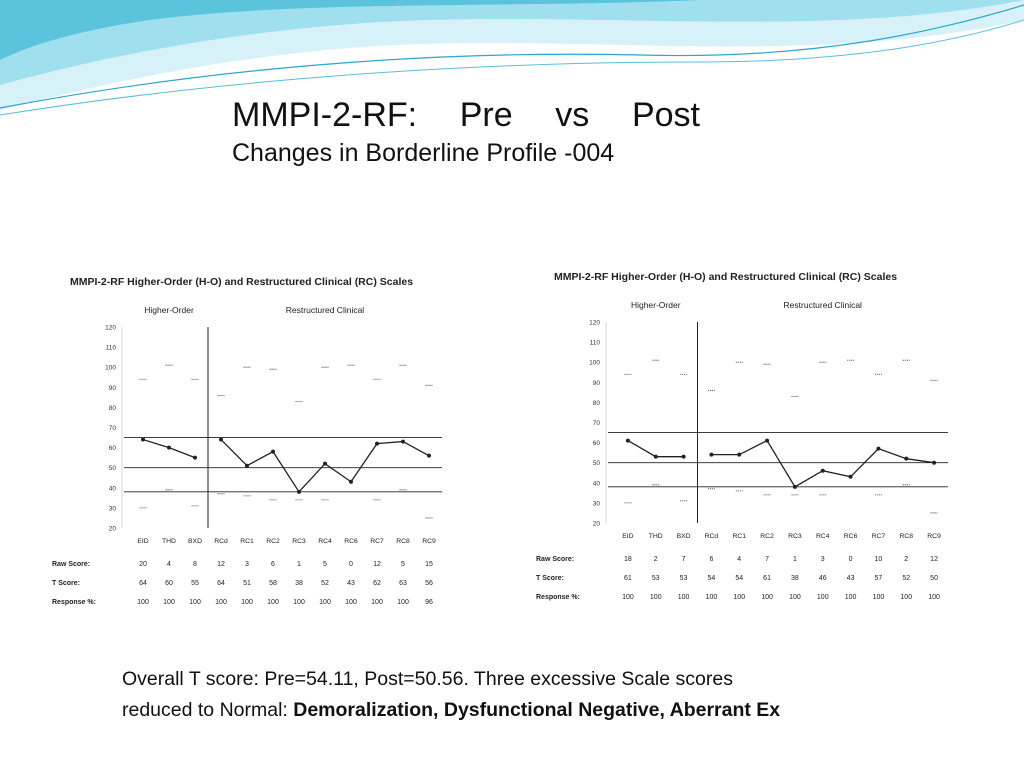 Image resolution: width=1024 pixels, height=768 pixels. I want to click on x-tick-label: THD, so click(656, 536).